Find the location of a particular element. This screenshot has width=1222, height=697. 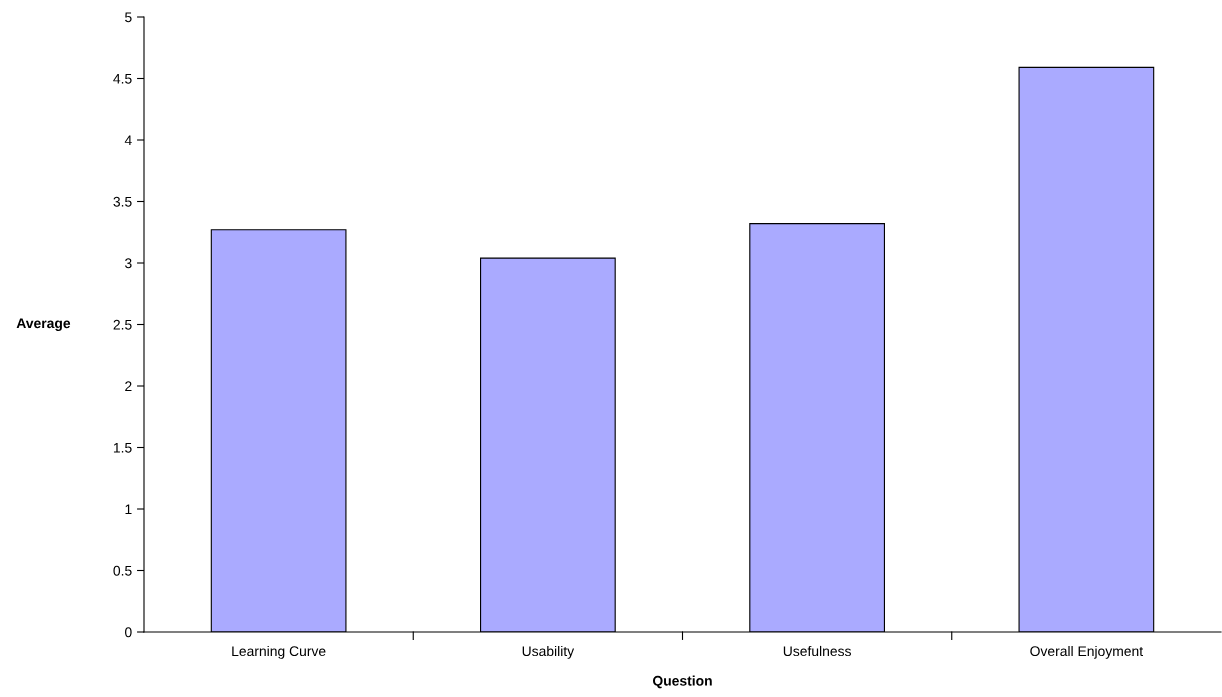

y-tick-label: 4.5 is located at coordinates (122, 78).